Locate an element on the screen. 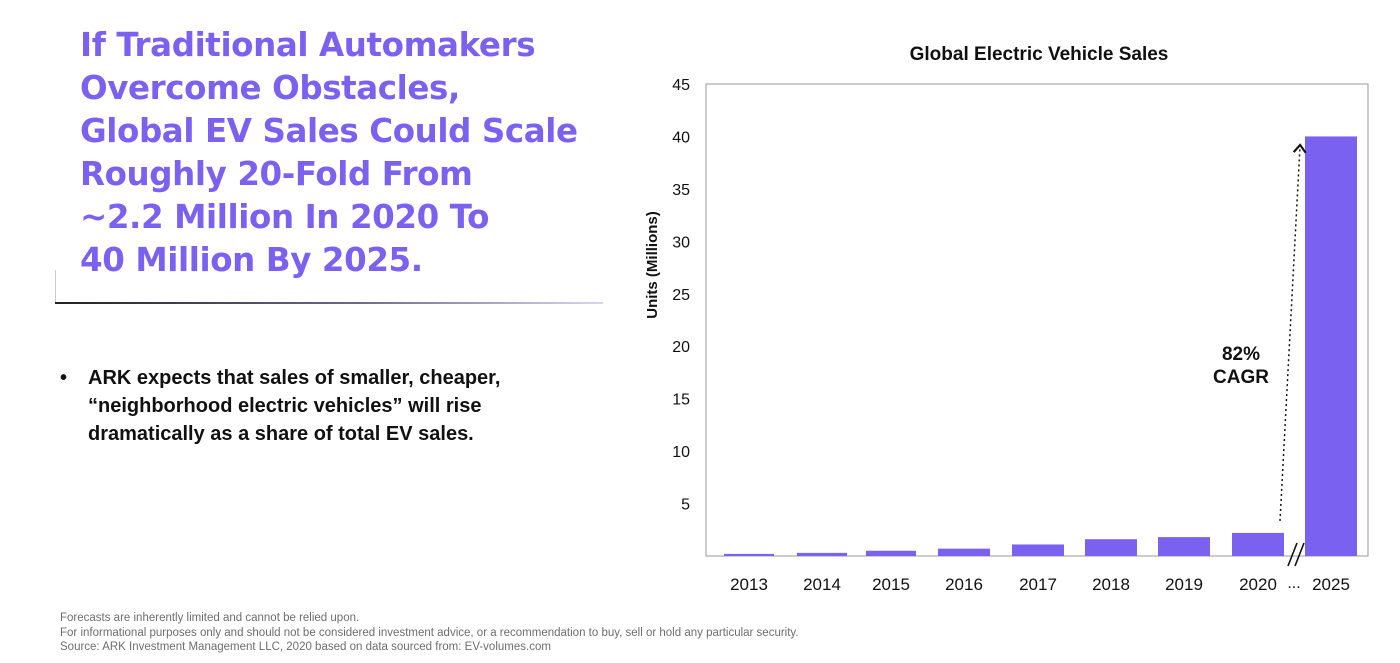 Image resolution: width=1400 pixels, height=663 pixels. y-tick-label: 25 is located at coordinates (681, 295).